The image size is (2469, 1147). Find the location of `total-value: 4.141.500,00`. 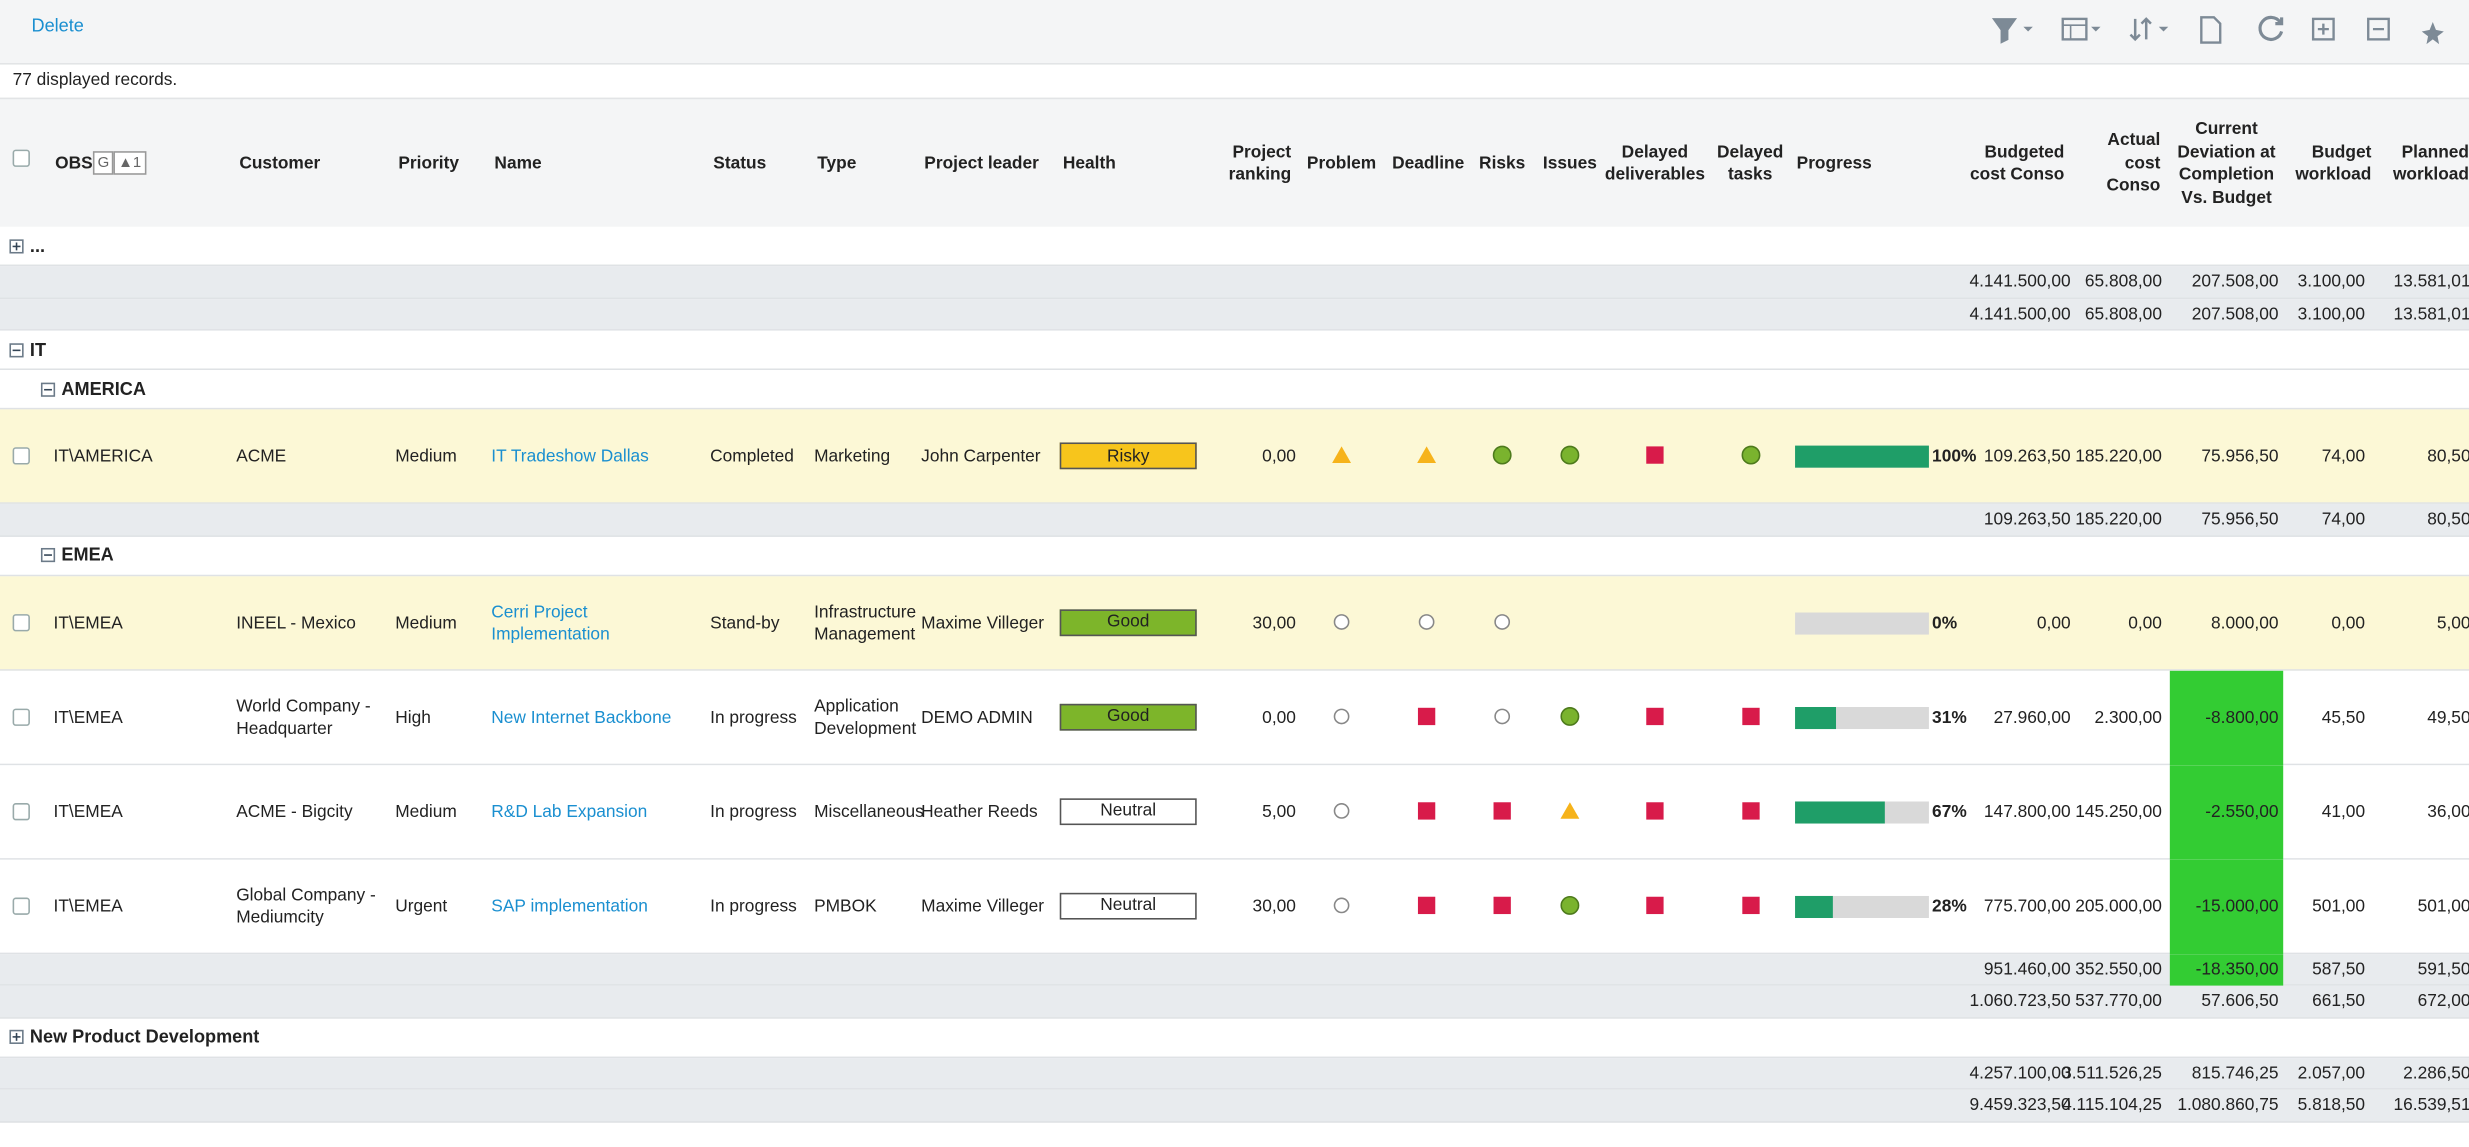

total-value: 4.141.500,00 is located at coordinates (2014, 282).